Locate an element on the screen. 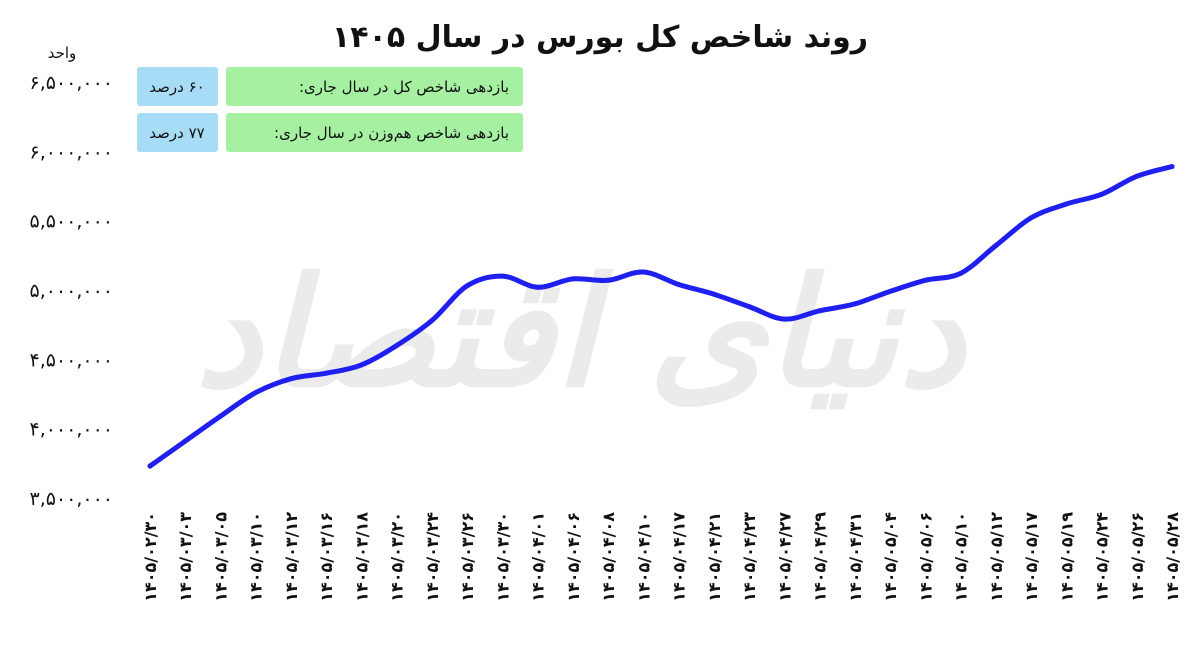 The image size is (1200, 645). x-tick-label: ۱۴۰۵/۰۵/۱۹ is located at coordinates (1066, 557).